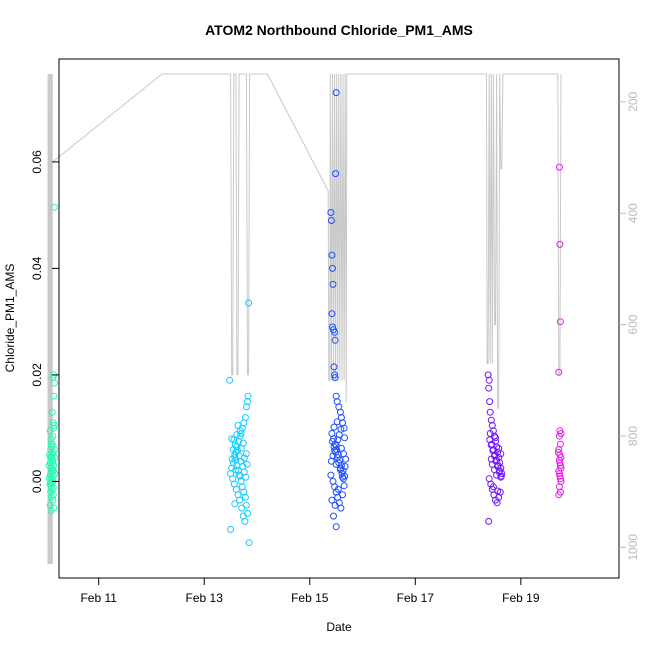 The height and width of the screenshot is (650, 650). Describe the element at coordinates (521, 598) in the screenshot. I see `x-tick-label: Feb 19` at that location.